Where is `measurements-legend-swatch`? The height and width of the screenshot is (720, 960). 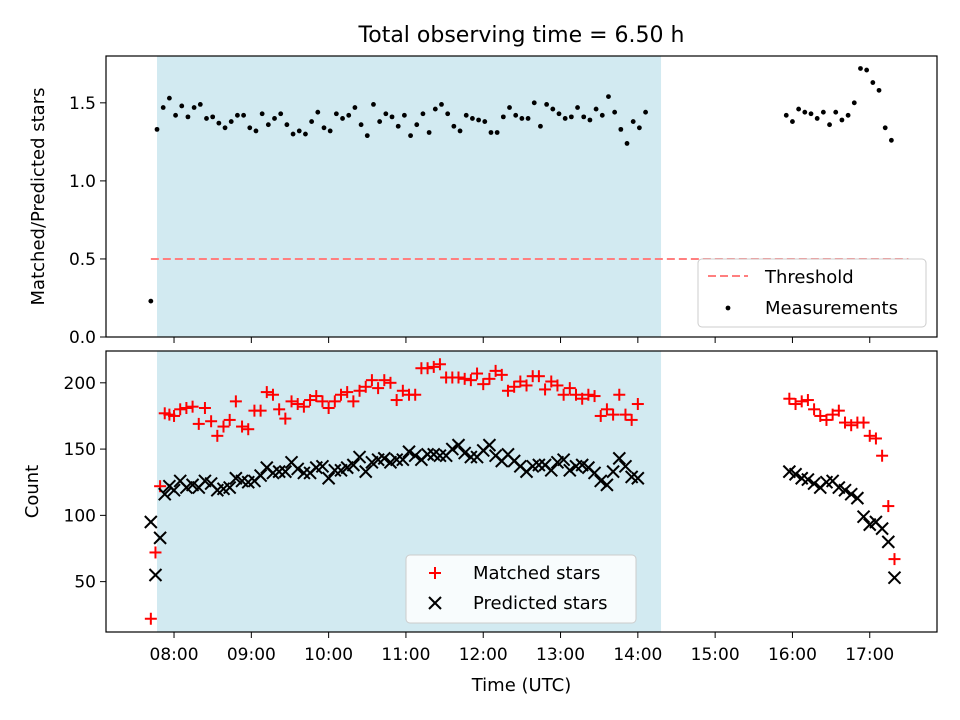
measurements-legend-swatch is located at coordinates (728, 308).